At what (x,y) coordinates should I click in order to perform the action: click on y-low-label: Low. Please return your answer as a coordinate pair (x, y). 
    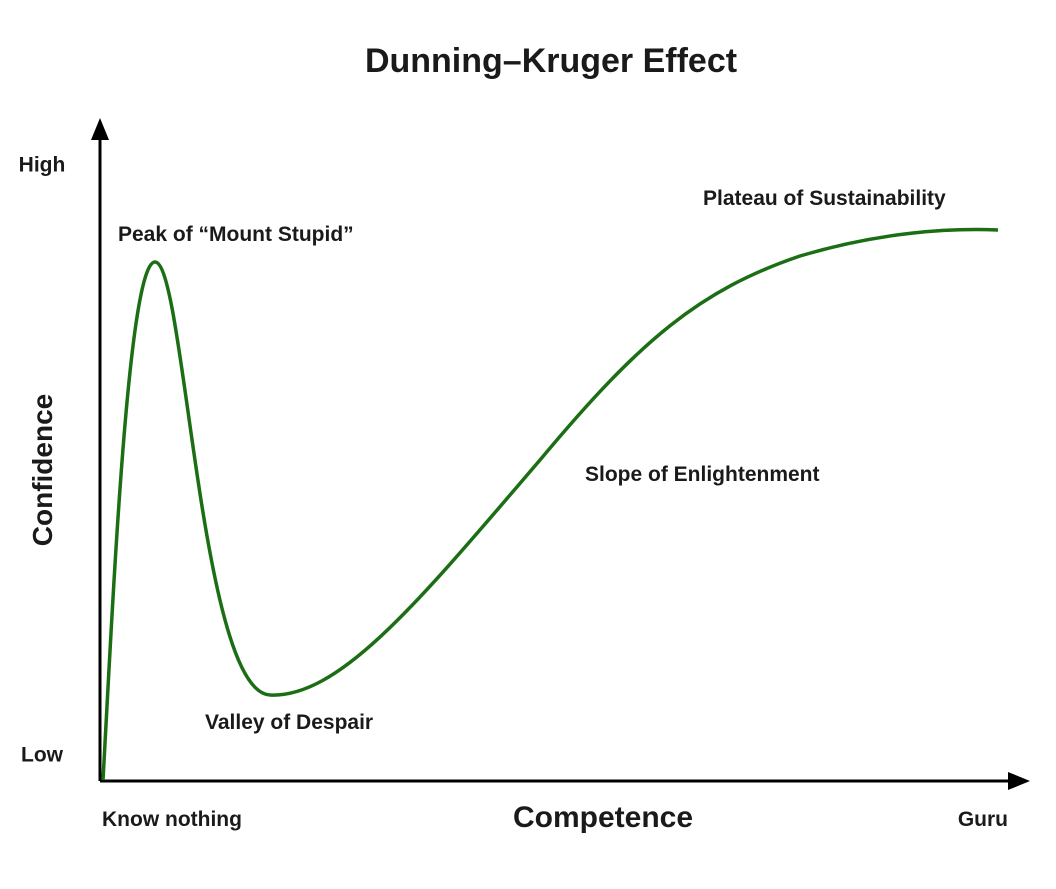
    Looking at the image, I should click on (42, 755).